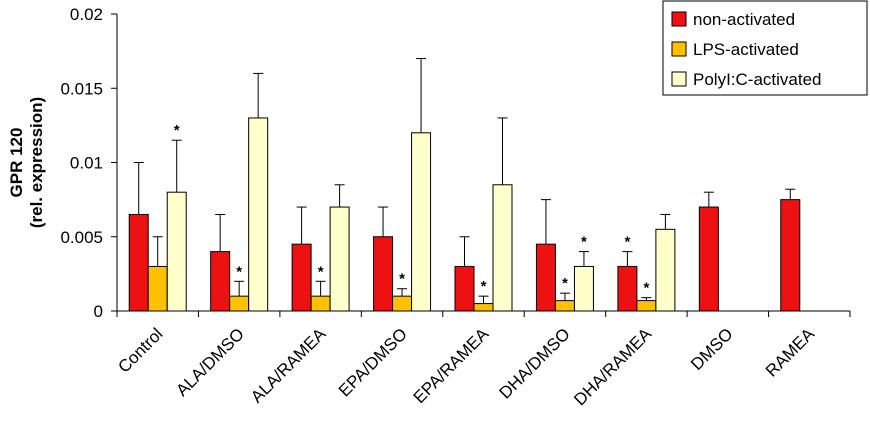 The image size is (870, 434). I want to click on category-label: Control, so click(140, 350).